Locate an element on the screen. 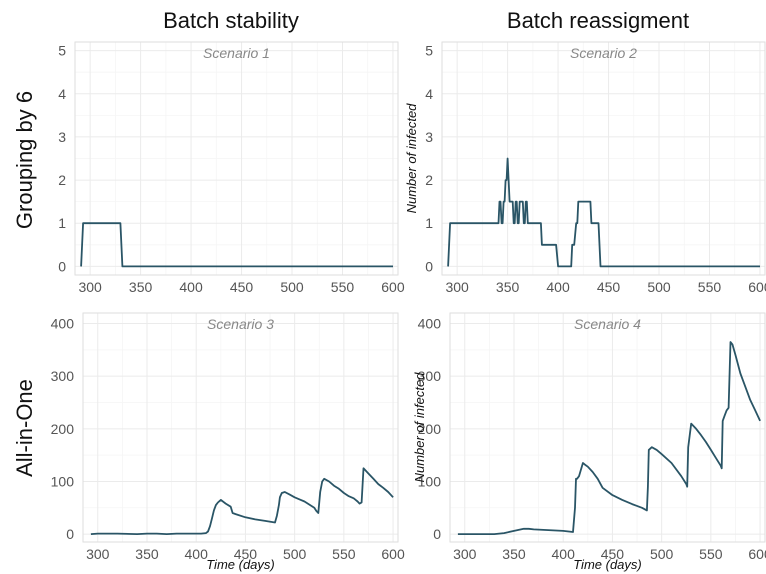 The height and width of the screenshot is (574, 766). row-title-all-in-one: All-in-One is located at coordinates (24, 428).